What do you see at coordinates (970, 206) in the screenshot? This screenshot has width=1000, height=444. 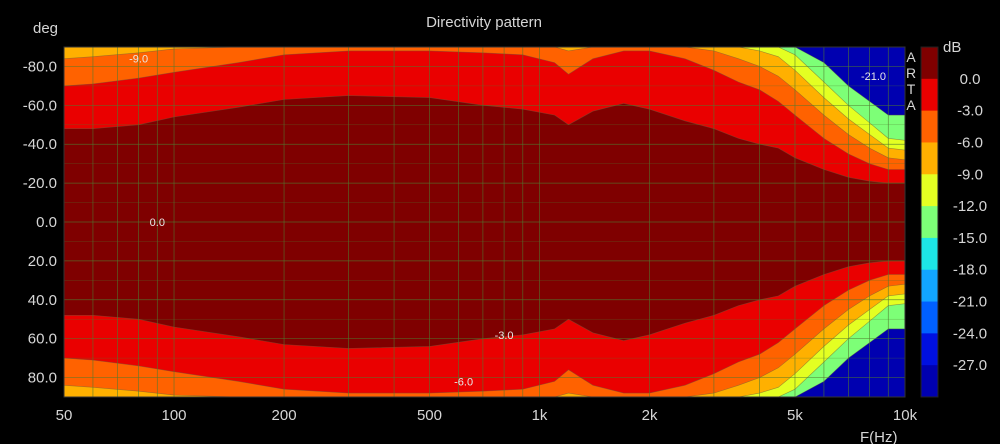 I see `colorbar-label: -12.0` at bounding box center [970, 206].